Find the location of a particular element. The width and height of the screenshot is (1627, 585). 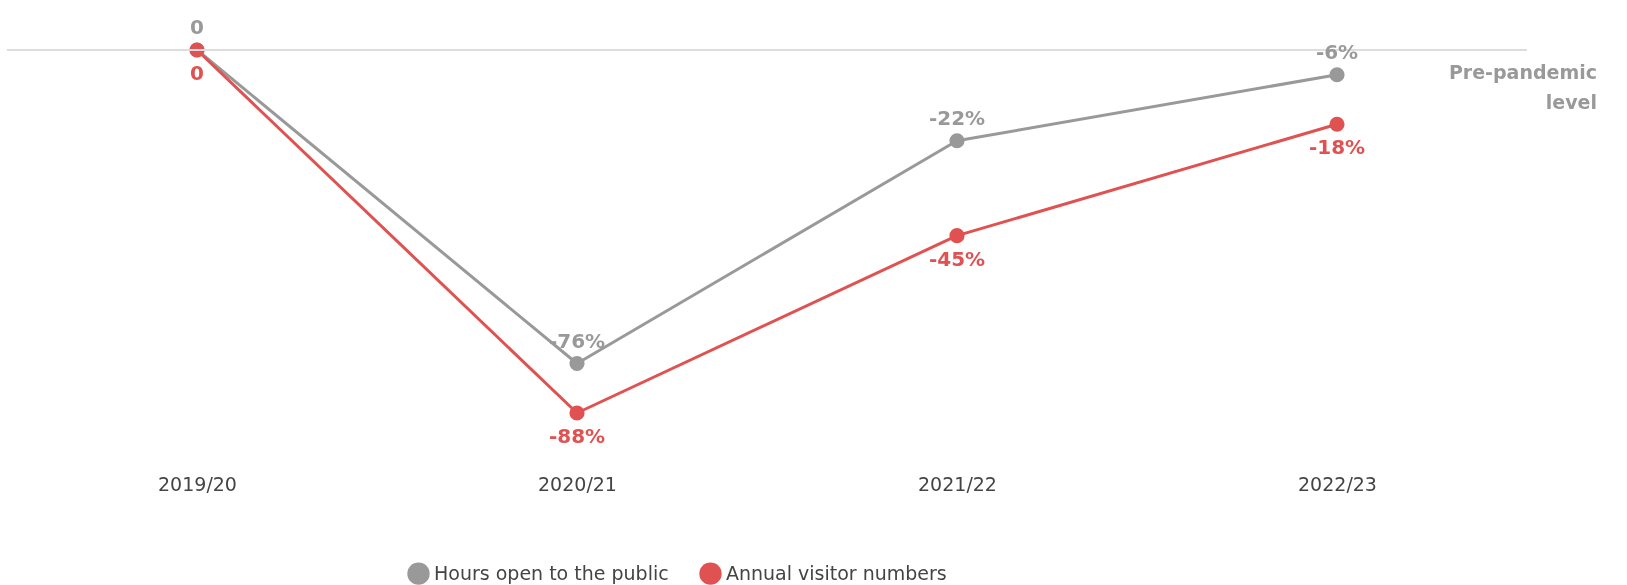

data-label: -18% is located at coordinates (1337, 147).